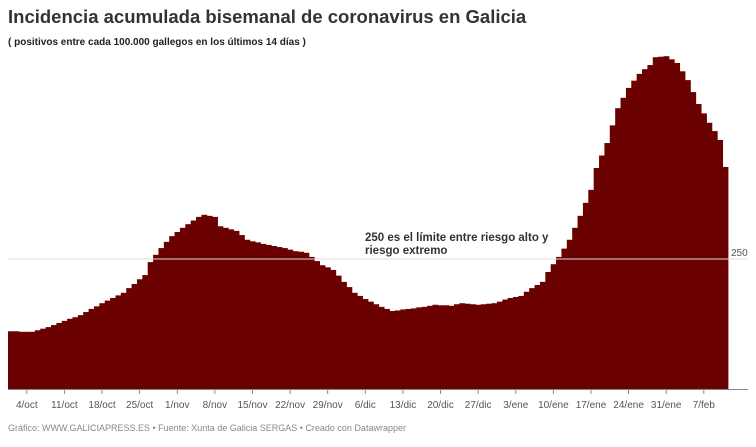 The image size is (756, 447). Describe the element at coordinates (403, 405) in the screenshot. I see `x-tick-label: 13/dic` at that location.